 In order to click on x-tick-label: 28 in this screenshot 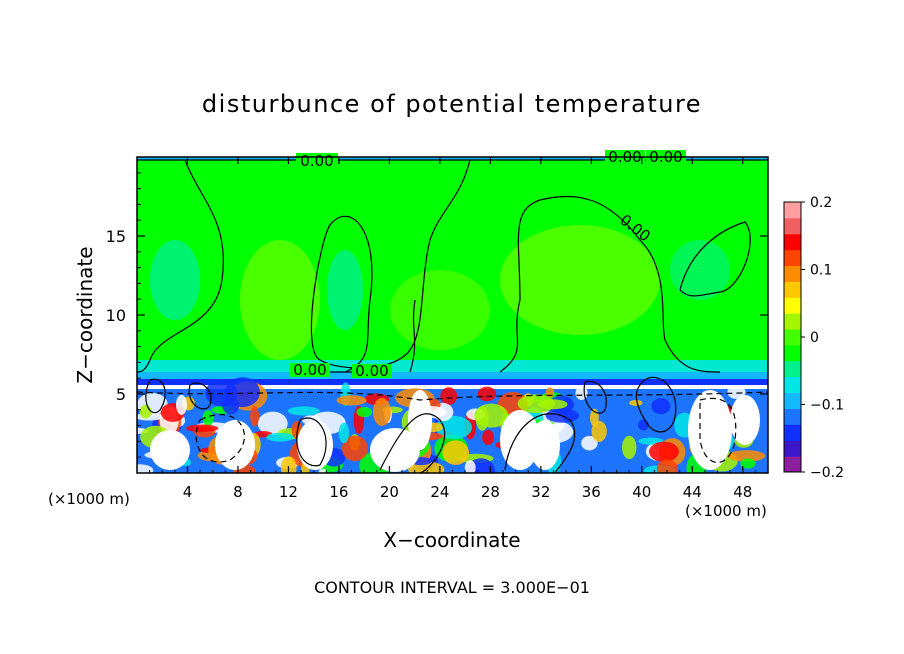, I will do `click(490, 492)`.